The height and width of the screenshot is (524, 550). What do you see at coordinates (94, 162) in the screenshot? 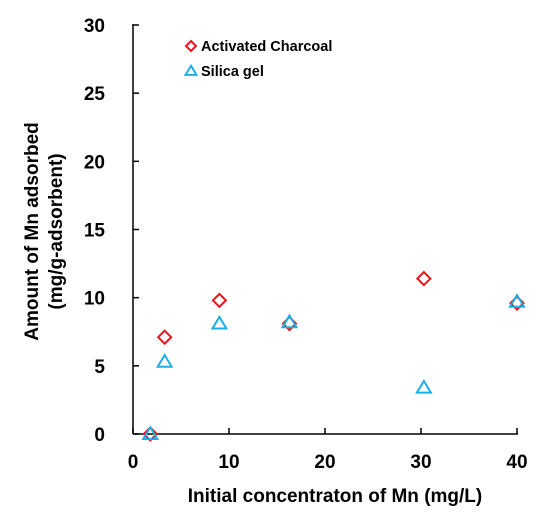
I see `y-tick-label: 20` at bounding box center [94, 162].